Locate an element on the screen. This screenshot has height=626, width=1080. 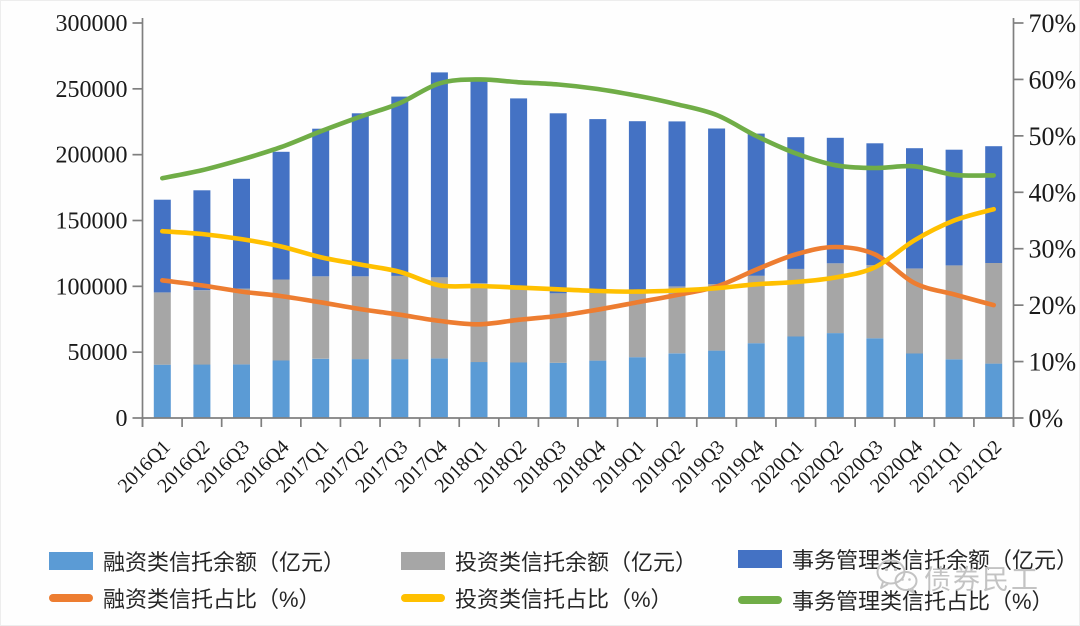
administrative-pct-swatch is located at coordinates (760, 600).